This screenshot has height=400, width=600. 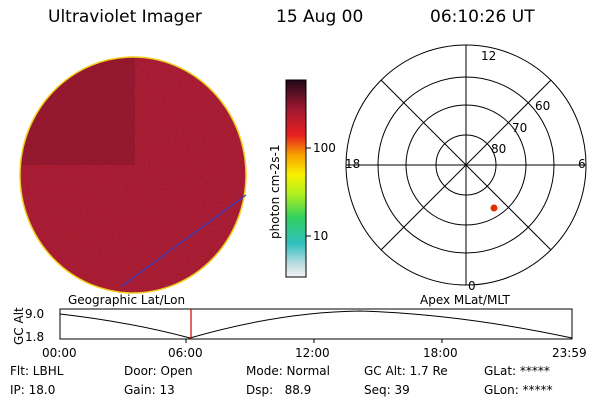 What do you see at coordinates (288, 371) in the screenshot?
I see `status-mode: Mode: Normal` at bounding box center [288, 371].